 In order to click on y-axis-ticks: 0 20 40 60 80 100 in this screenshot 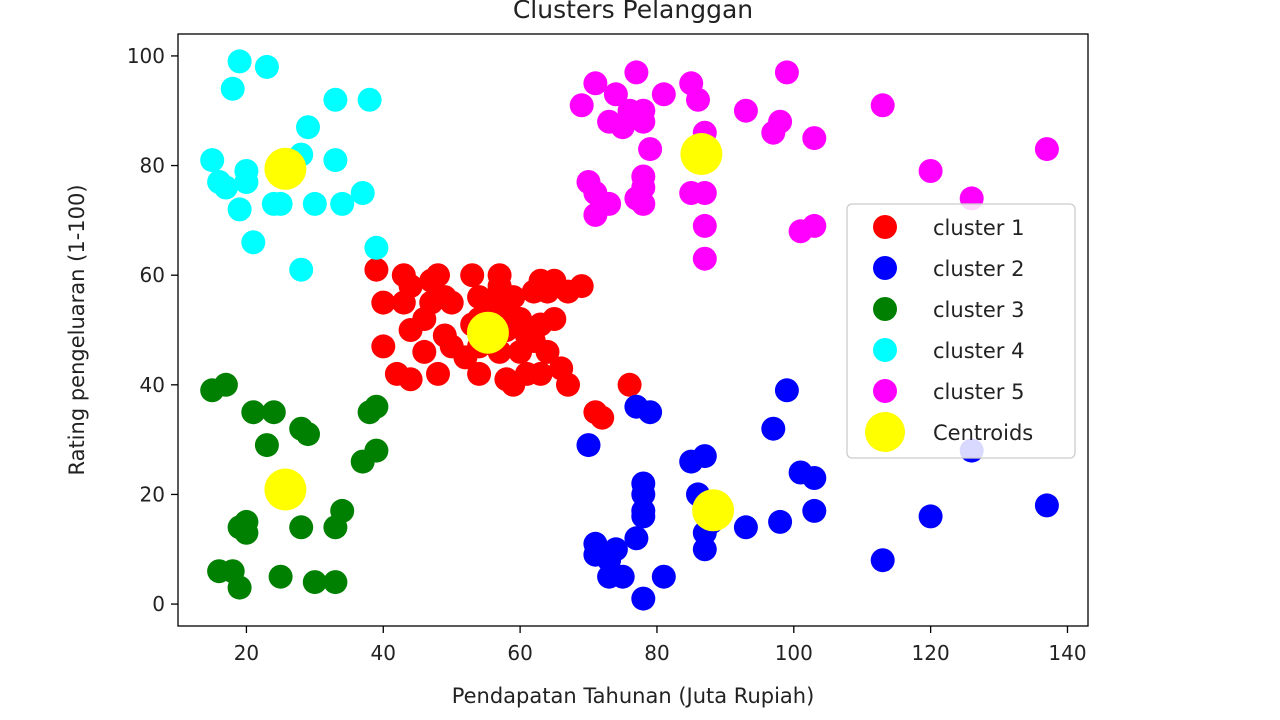, I will do `click(152, 330)`.